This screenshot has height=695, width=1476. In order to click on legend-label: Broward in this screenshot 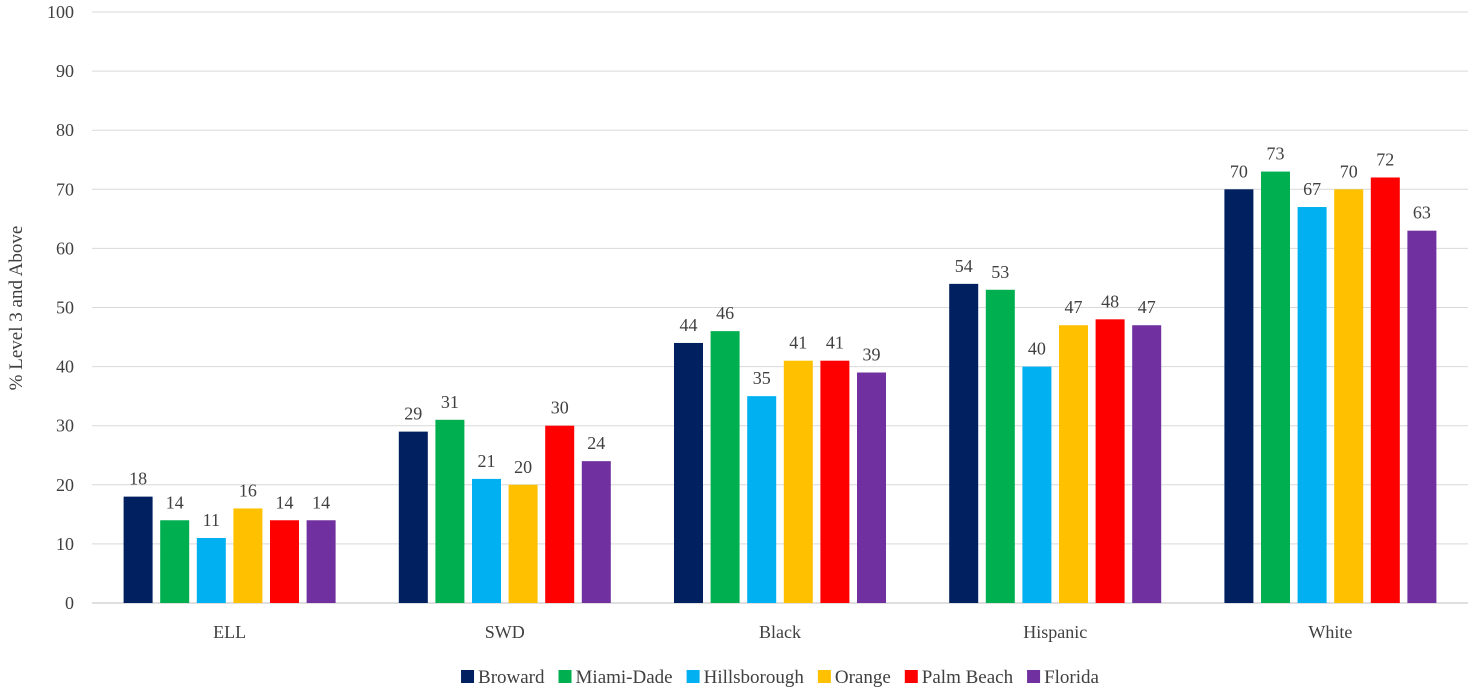, I will do `click(511, 677)`.